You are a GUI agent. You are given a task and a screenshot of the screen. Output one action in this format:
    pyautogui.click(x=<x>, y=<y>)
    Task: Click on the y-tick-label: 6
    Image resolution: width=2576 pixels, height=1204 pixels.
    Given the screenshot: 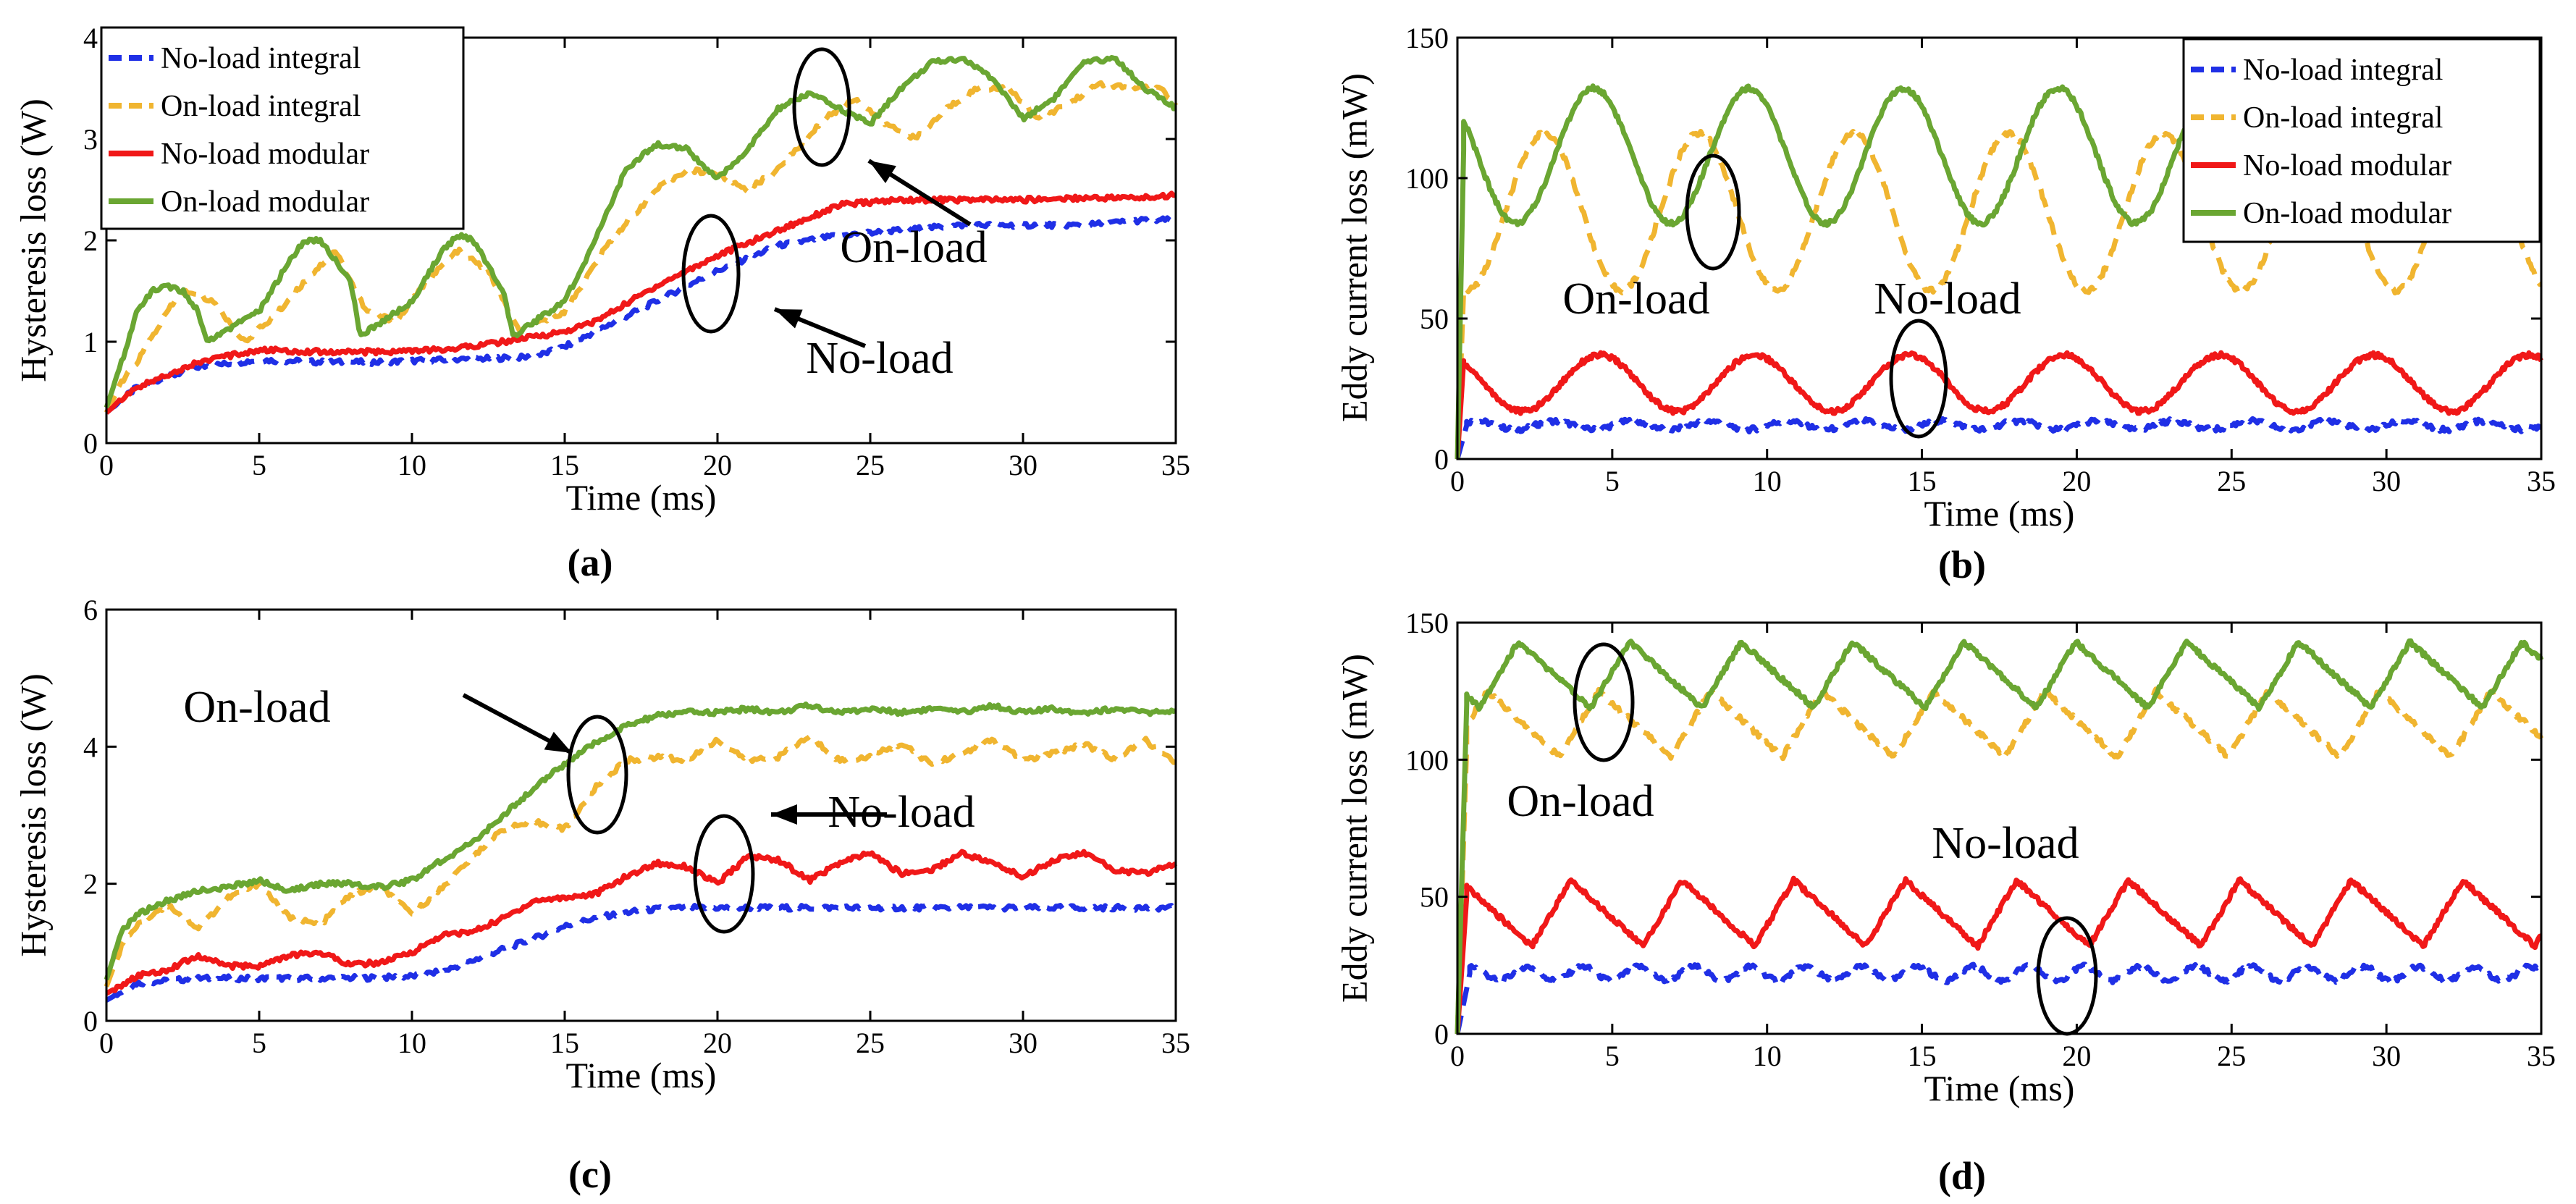 What is the action you would take?
    pyautogui.click(x=90, y=610)
    